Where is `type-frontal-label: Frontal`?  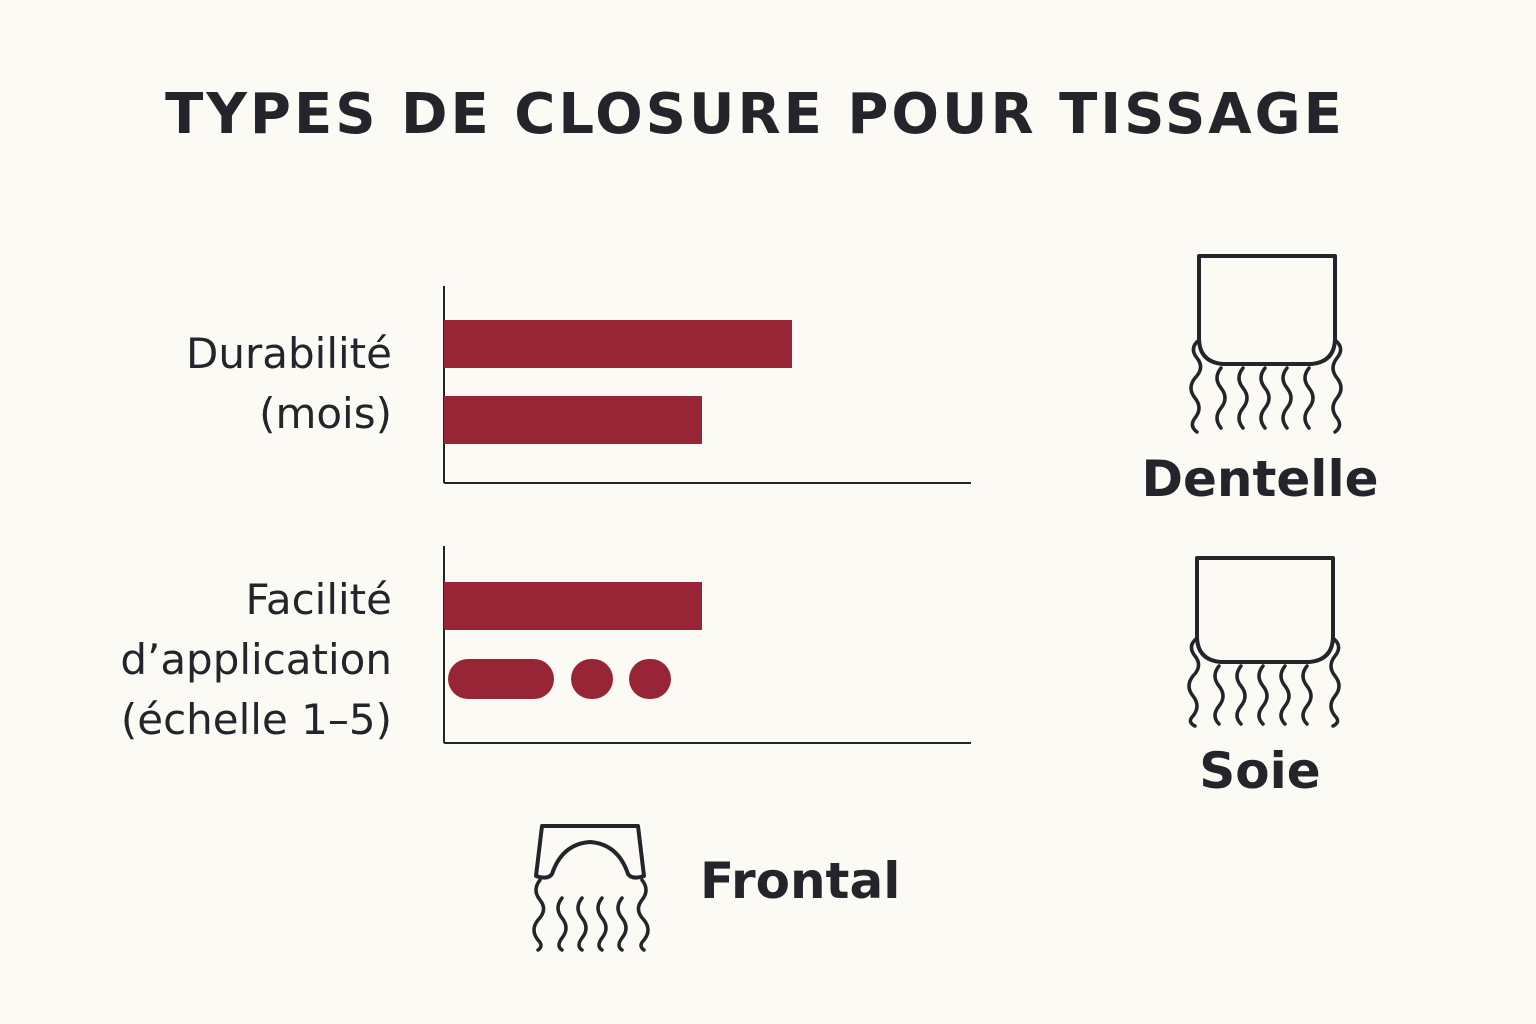
type-frontal-label: Frontal is located at coordinates (800, 881).